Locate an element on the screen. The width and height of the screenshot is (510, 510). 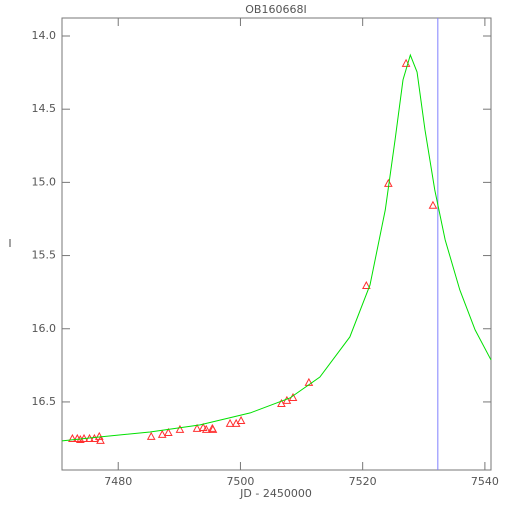
y-tick-label: 15.0 is located at coordinates (44, 181).